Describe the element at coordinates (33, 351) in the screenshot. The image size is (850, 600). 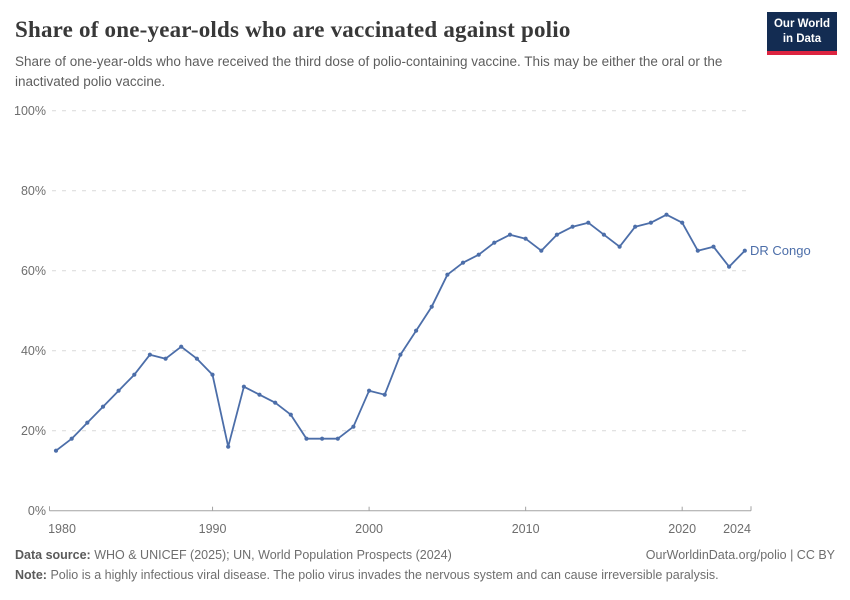
I see `y-axis-label: 40%` at that location.